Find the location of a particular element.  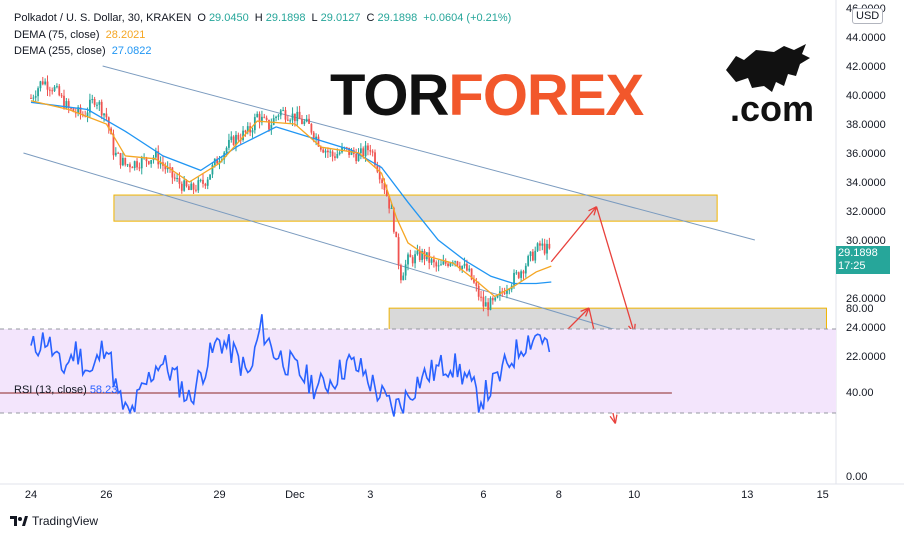

rsi-band is located at coordinates (418, 371).